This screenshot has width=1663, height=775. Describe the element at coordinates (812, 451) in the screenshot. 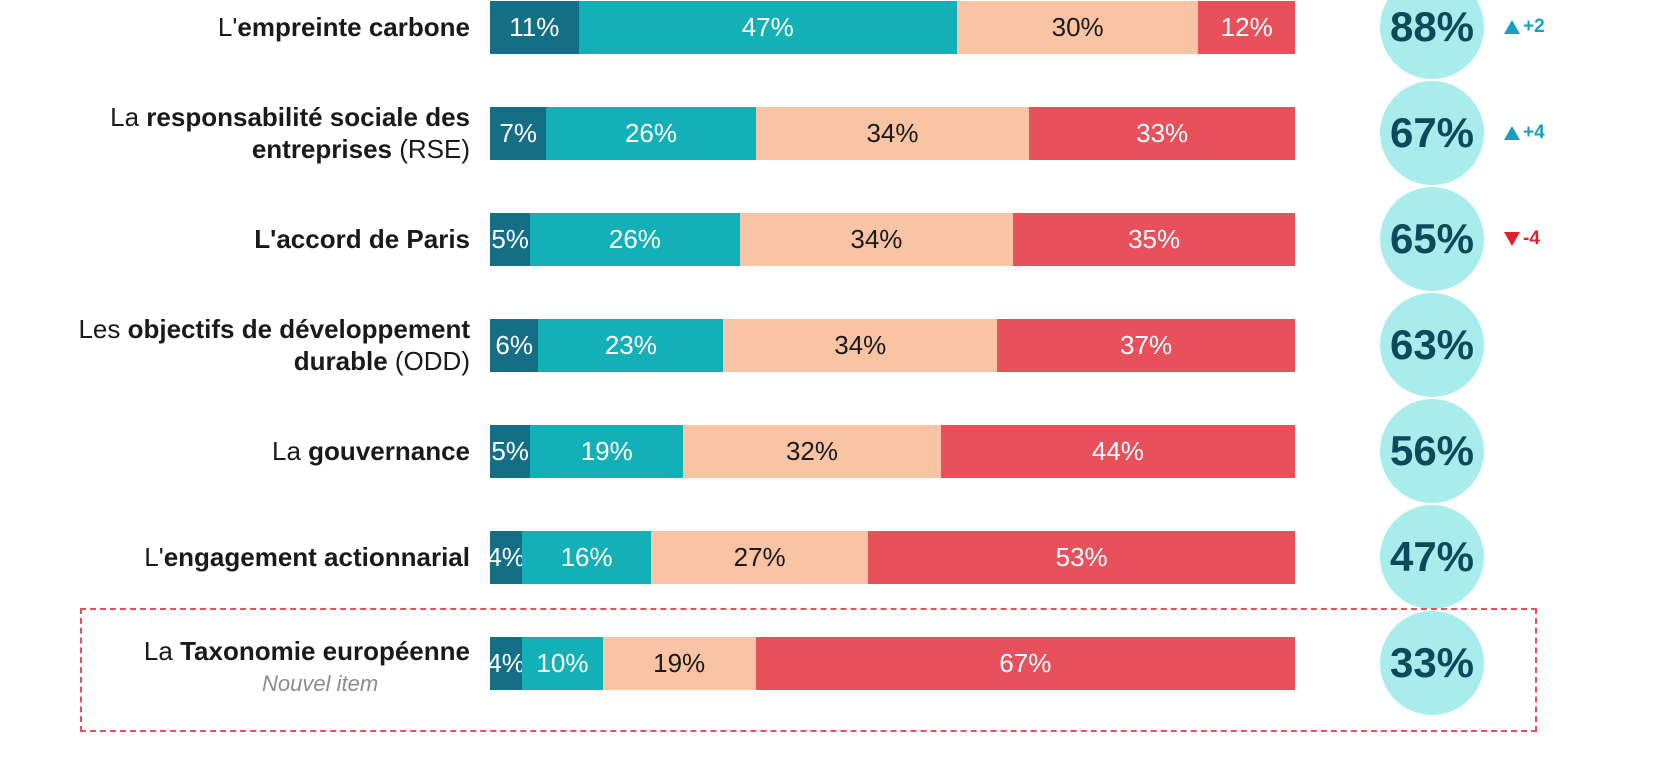

I see `bar-segment: 32%` at that location.